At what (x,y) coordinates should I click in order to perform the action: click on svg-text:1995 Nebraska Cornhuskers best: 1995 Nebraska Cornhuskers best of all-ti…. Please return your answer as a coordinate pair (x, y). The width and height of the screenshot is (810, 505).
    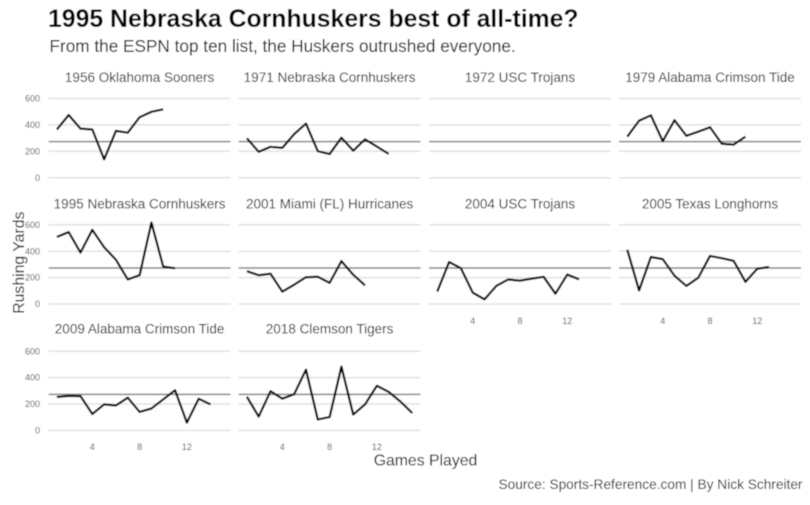
    Looking at the image, I should click on (313, 19).